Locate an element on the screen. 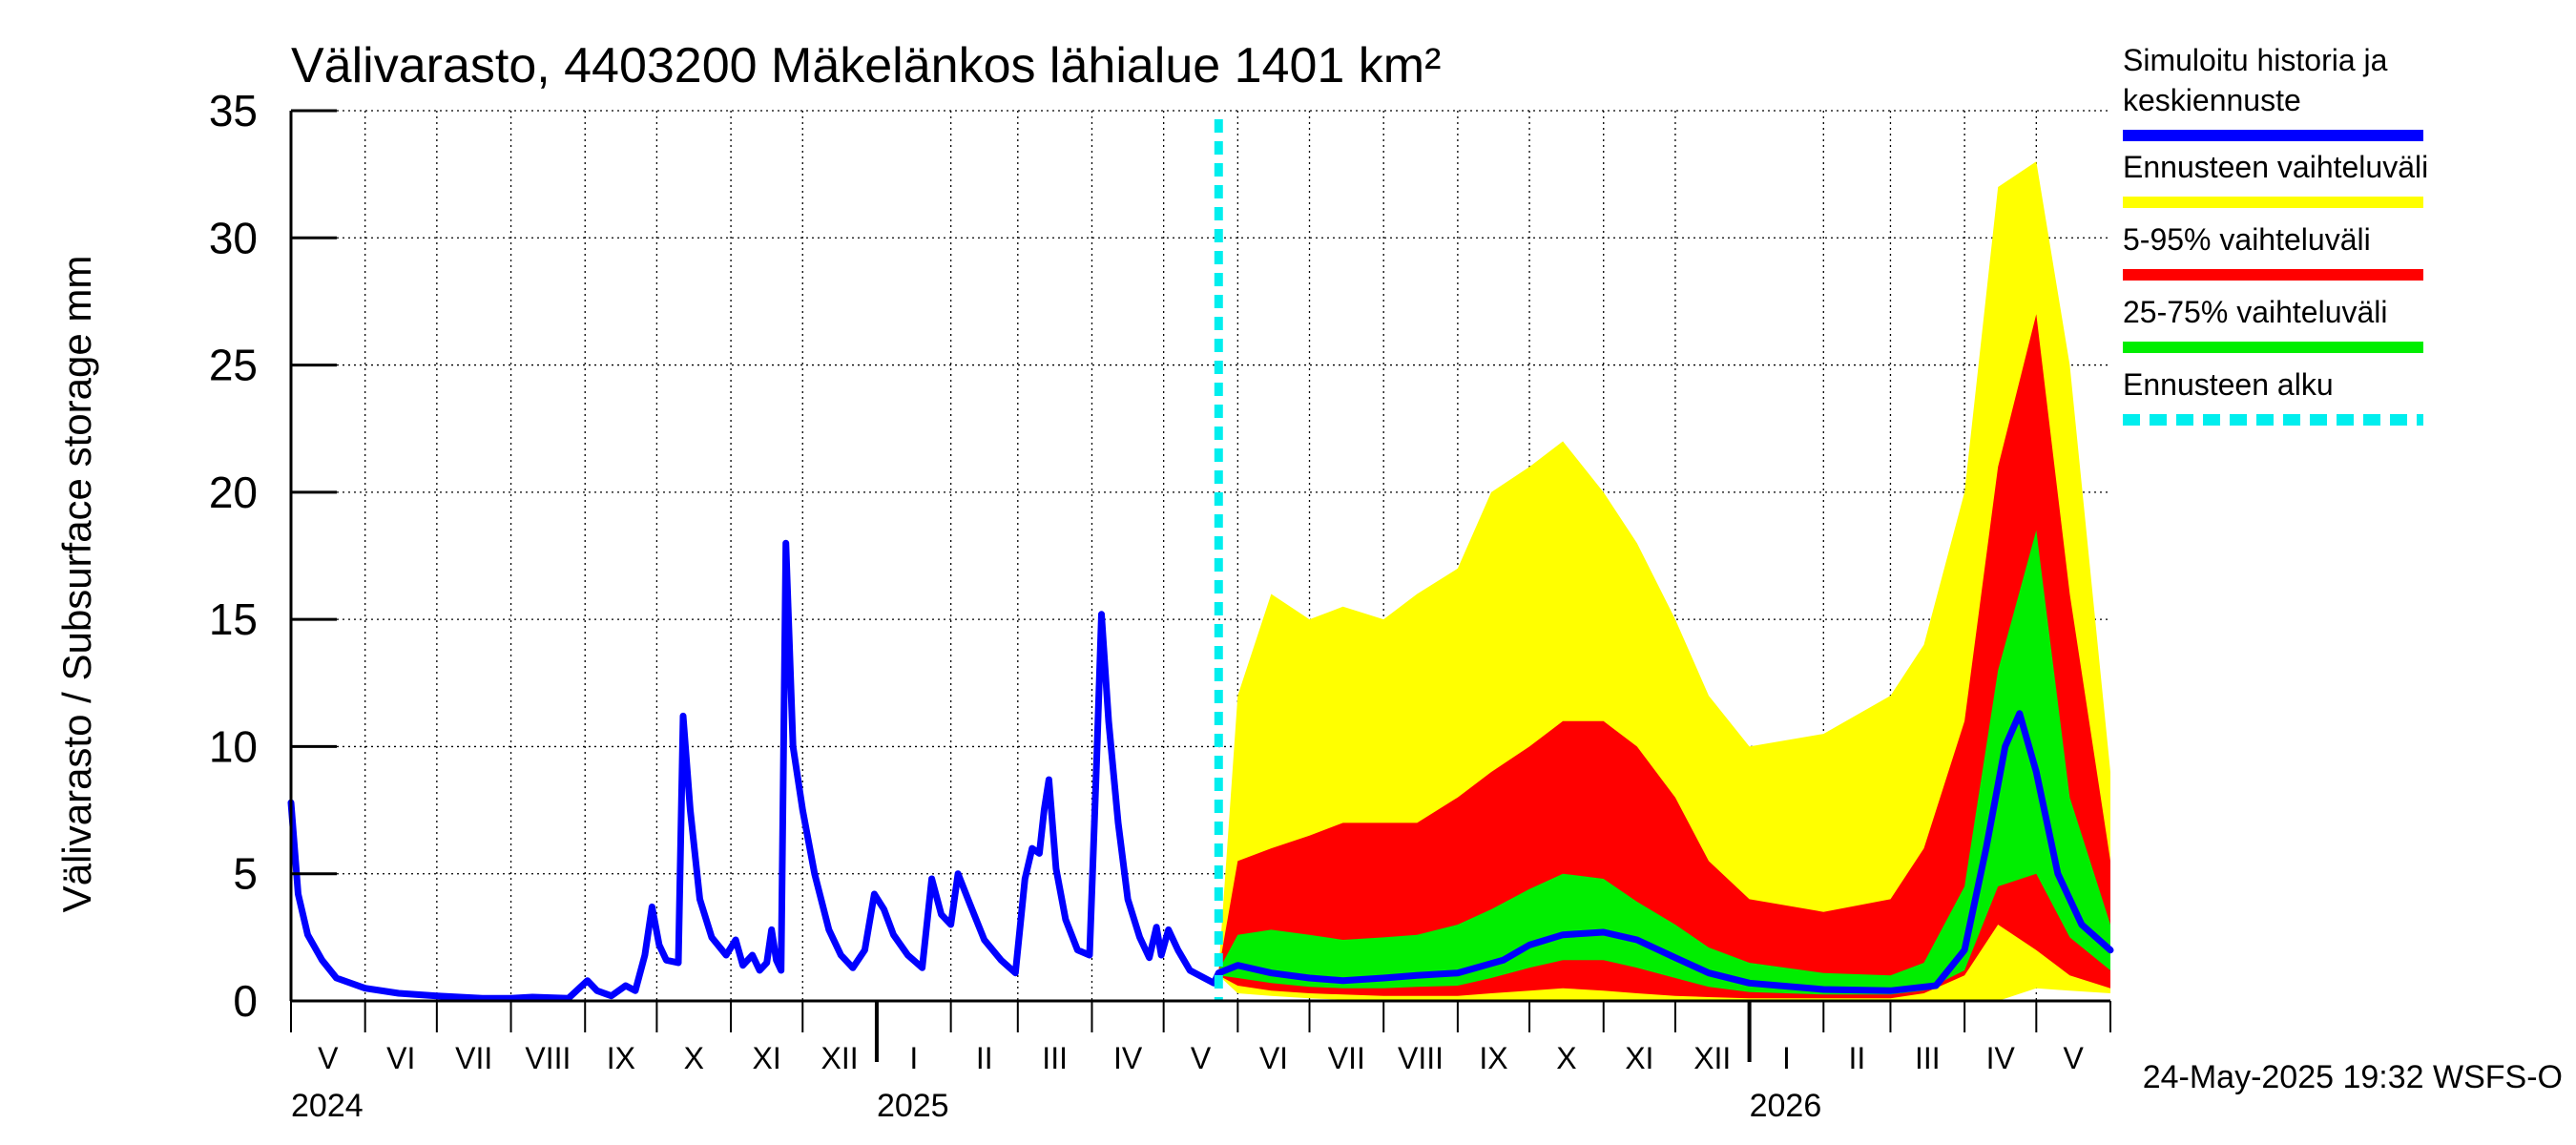 This screenshot has height=1145, width=2576. y-tick-label: 0 is located at coordinates (245, 1001).